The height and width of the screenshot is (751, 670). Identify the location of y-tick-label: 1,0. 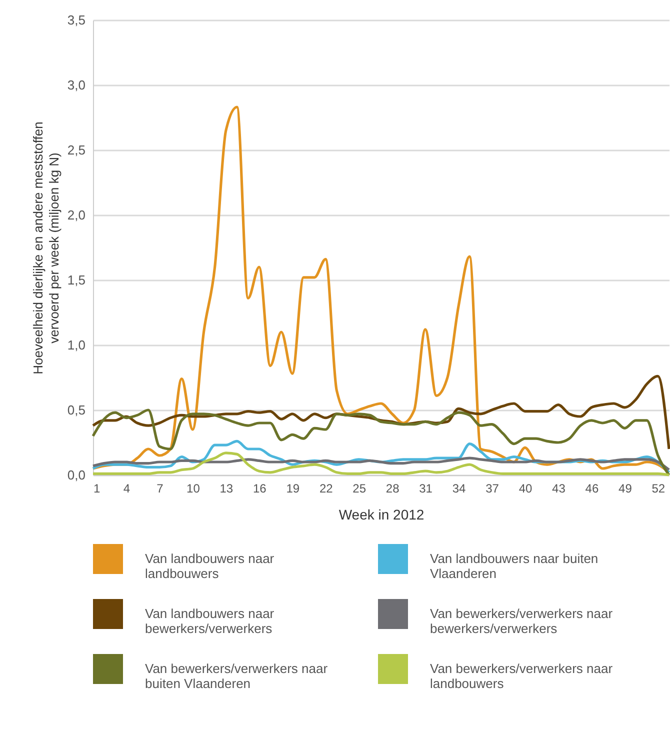
(76, 345).